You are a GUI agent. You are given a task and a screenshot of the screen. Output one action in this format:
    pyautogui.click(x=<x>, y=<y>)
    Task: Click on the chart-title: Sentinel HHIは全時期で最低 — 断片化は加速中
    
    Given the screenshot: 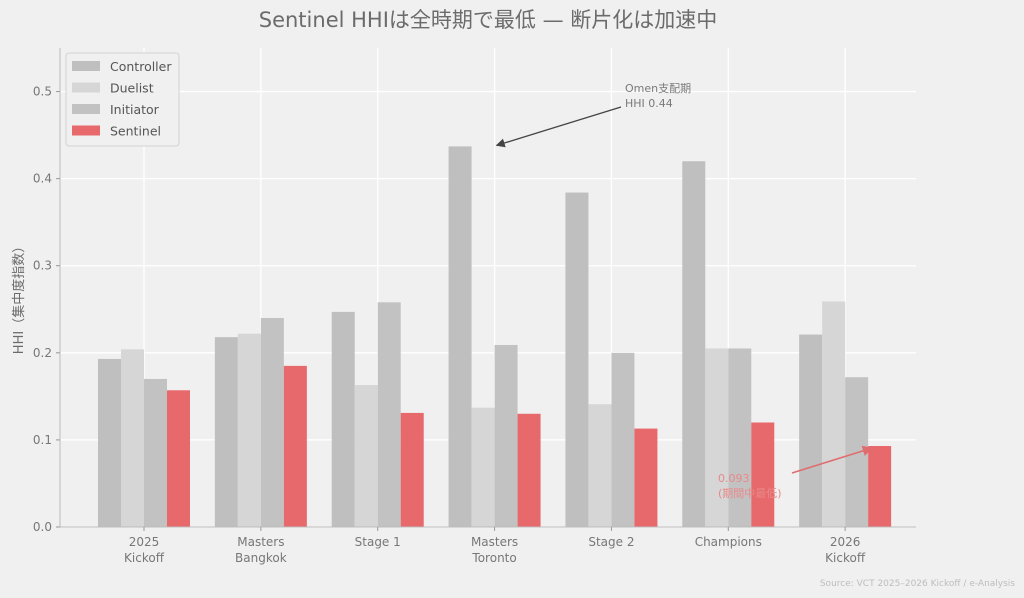 What is the action you would take?
    pyautogui.click(x=488, y=20)
    